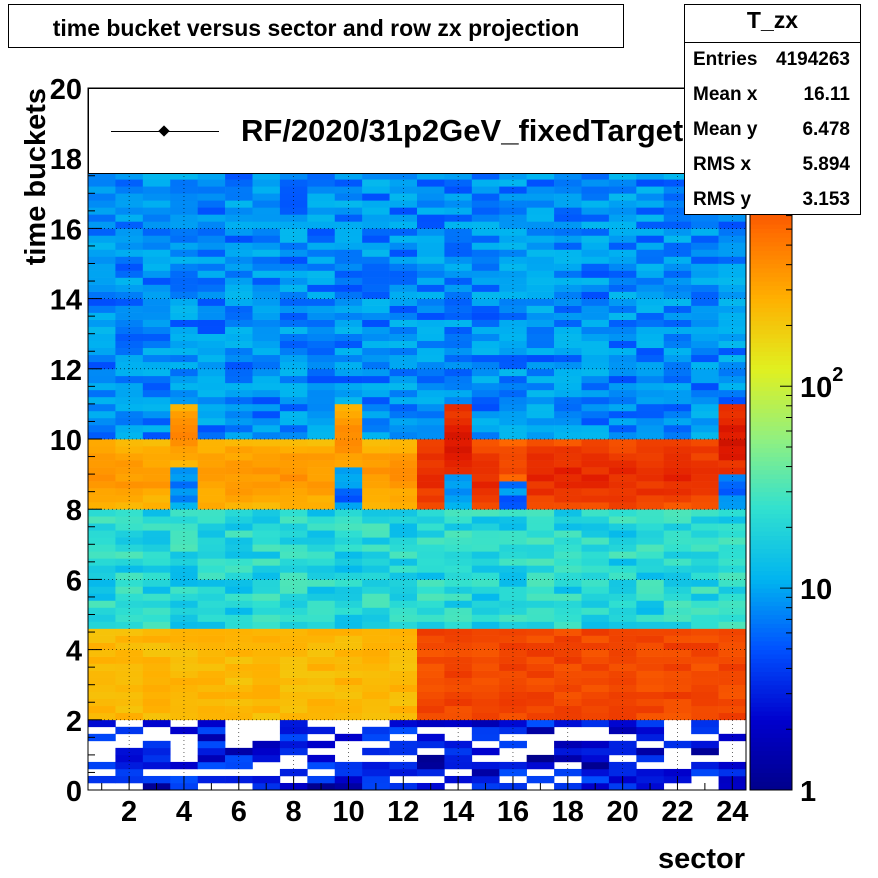 This screenshot has height=878, width=878. Describe the element at coordinates (622, 812) in the screenshot. I see `x-tick-label: 20` at that location.